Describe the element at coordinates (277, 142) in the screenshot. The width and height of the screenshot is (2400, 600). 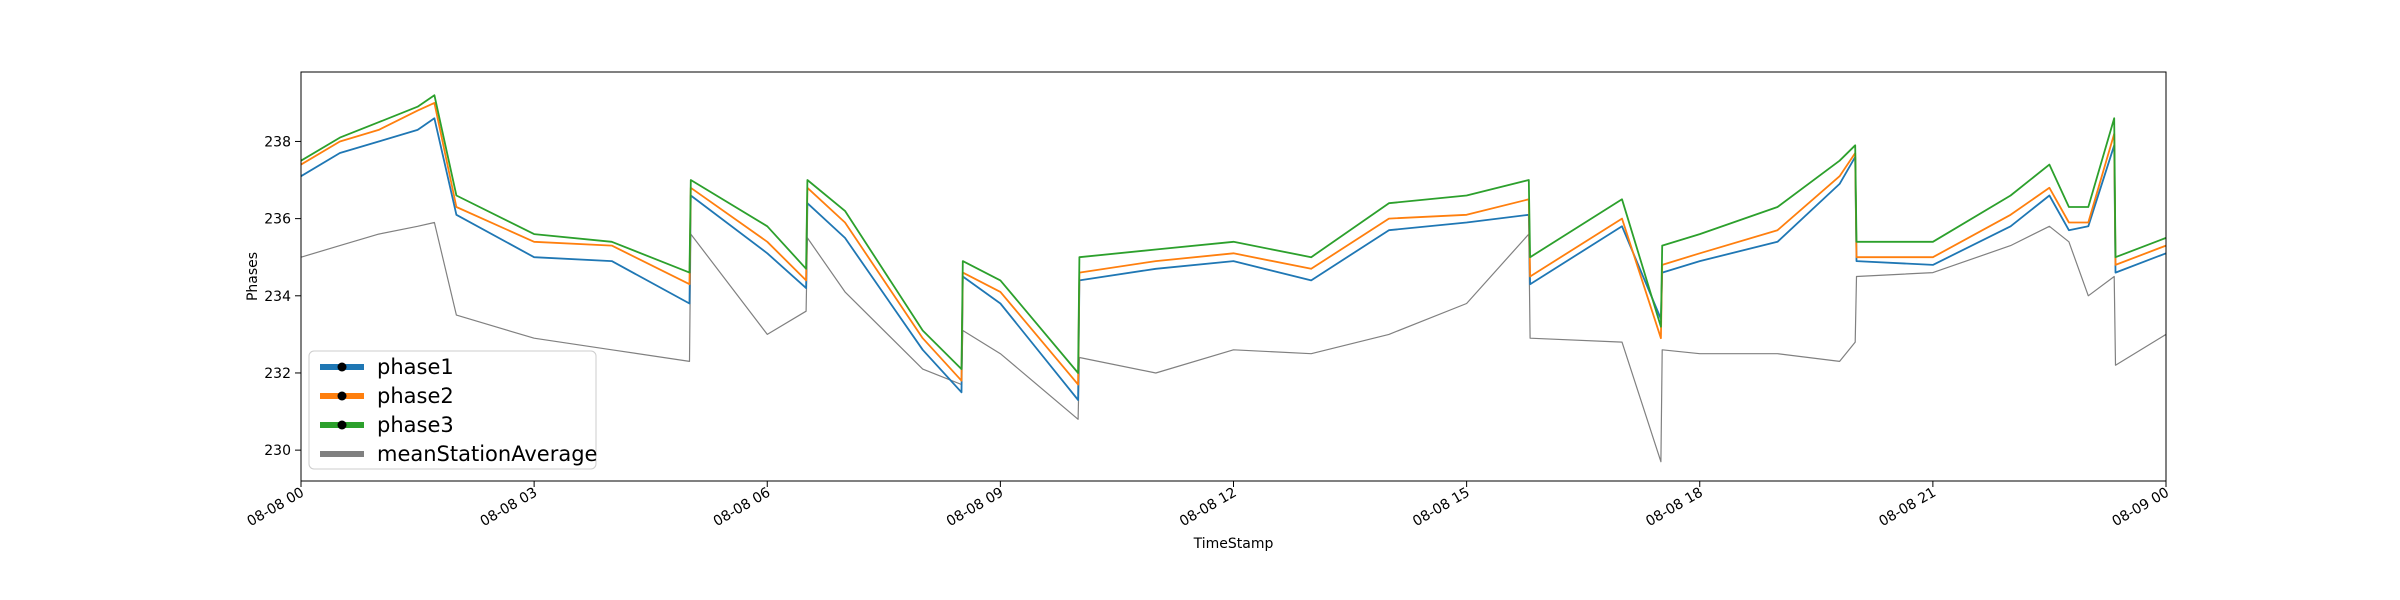
I see `y-tick-label: 238` at that location.